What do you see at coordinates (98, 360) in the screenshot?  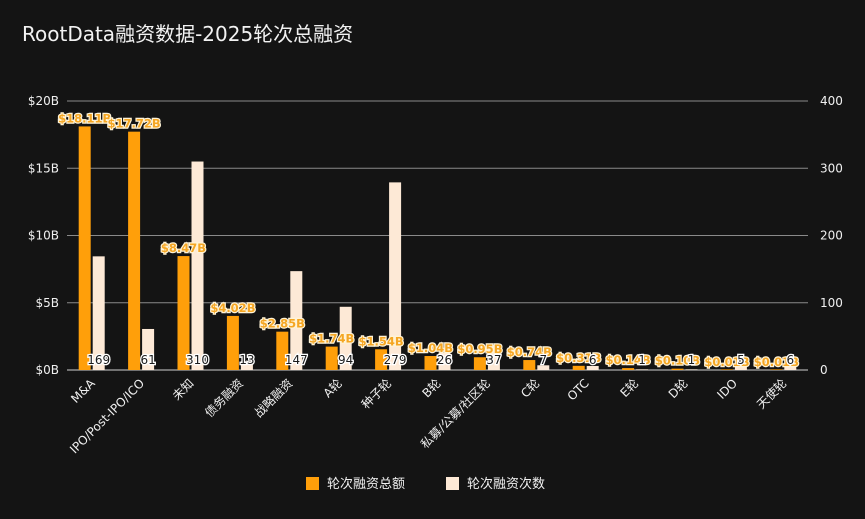 I see `count-label: 169` at bounding box center [98, 360].